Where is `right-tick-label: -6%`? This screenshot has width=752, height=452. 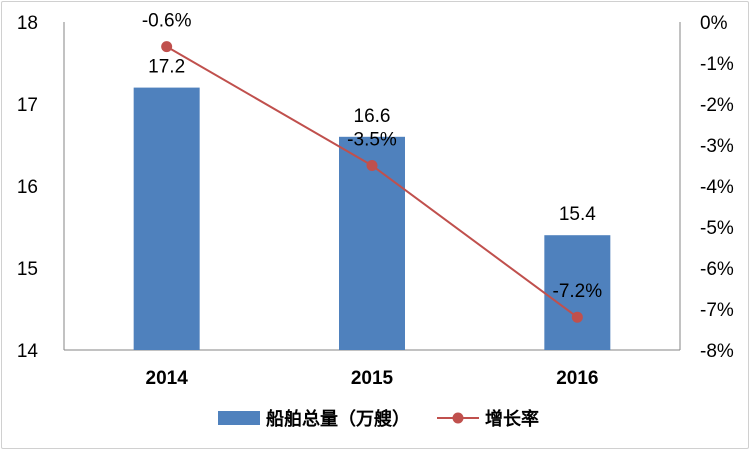 right-tick-label: -6% is located at coordinates (717, 269).